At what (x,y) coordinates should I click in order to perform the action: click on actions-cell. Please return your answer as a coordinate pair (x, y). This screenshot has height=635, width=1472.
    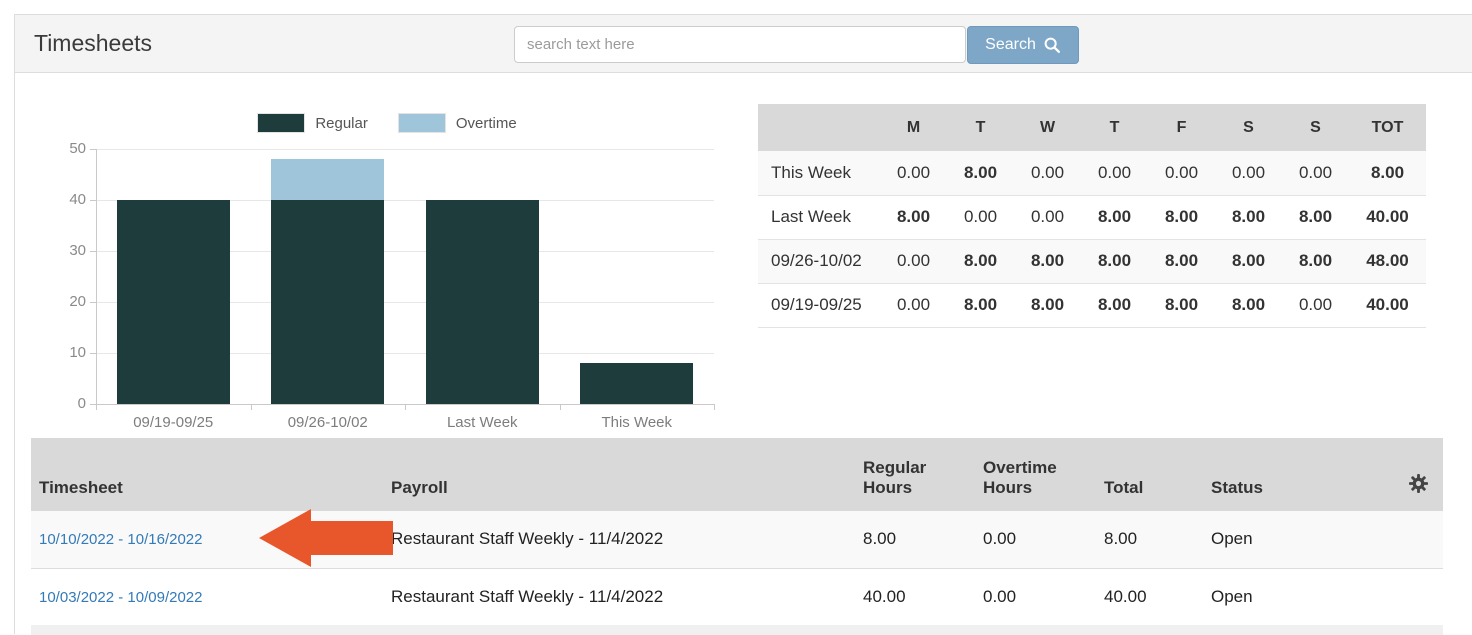
    Looking at the image, I should click on (1409, 539).